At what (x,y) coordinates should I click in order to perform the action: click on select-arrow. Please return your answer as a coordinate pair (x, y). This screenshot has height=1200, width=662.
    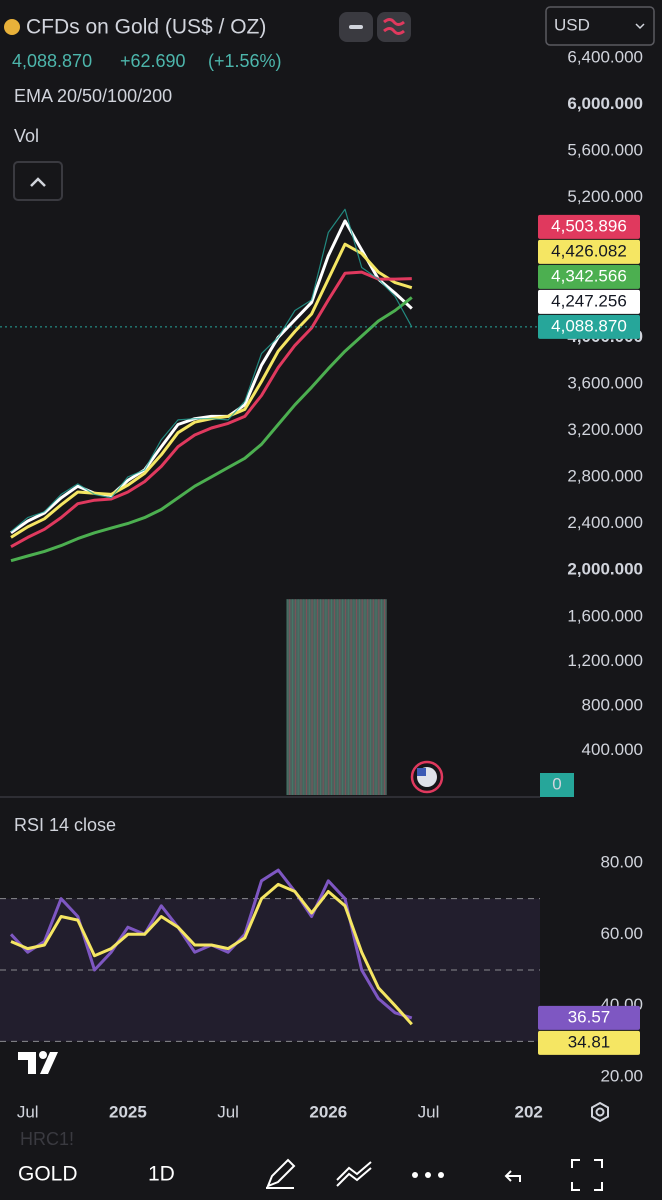
    Looking at the image, I should click on (640, 26).